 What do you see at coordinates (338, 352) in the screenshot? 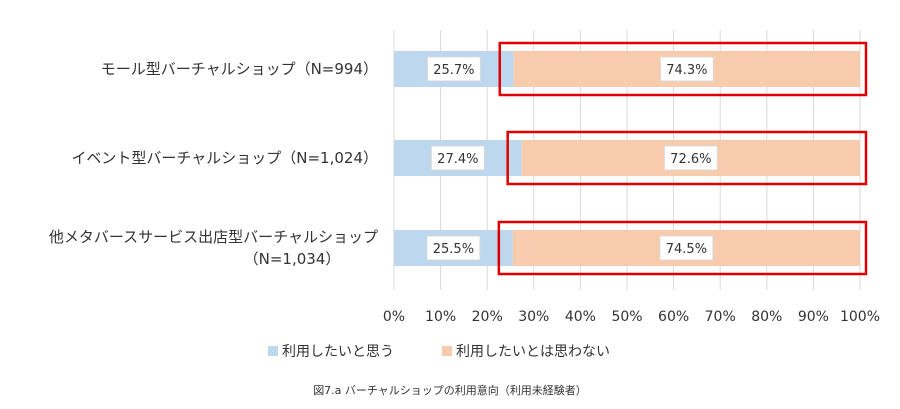
I see `legend-label-series-1: 利用したいと思う` at bounding box center [338, 352].